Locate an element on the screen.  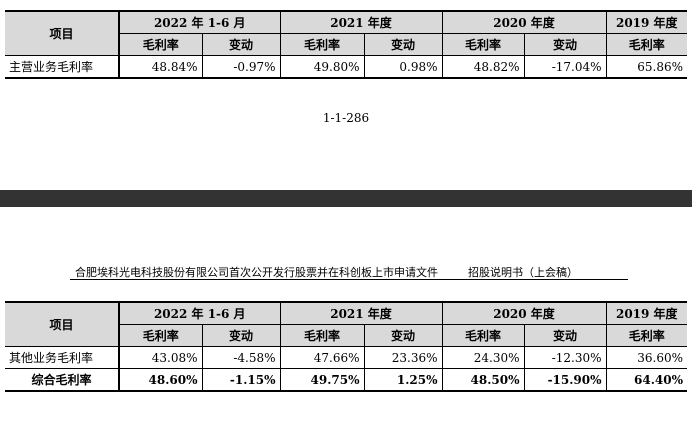
cell-value: -4.58% is located at coordinates (241, 357).